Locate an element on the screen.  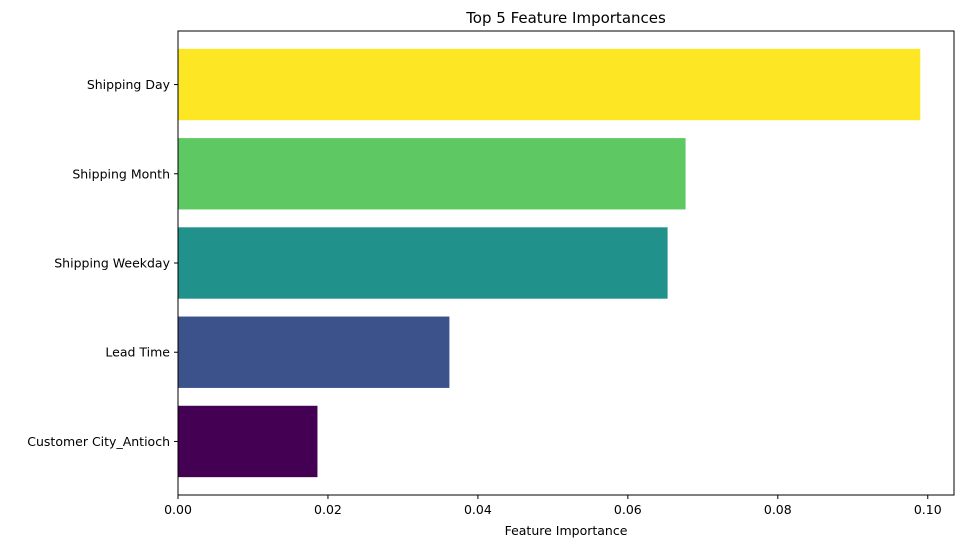
x-tick-label: 0.04 is located at coordinates (478, 509).